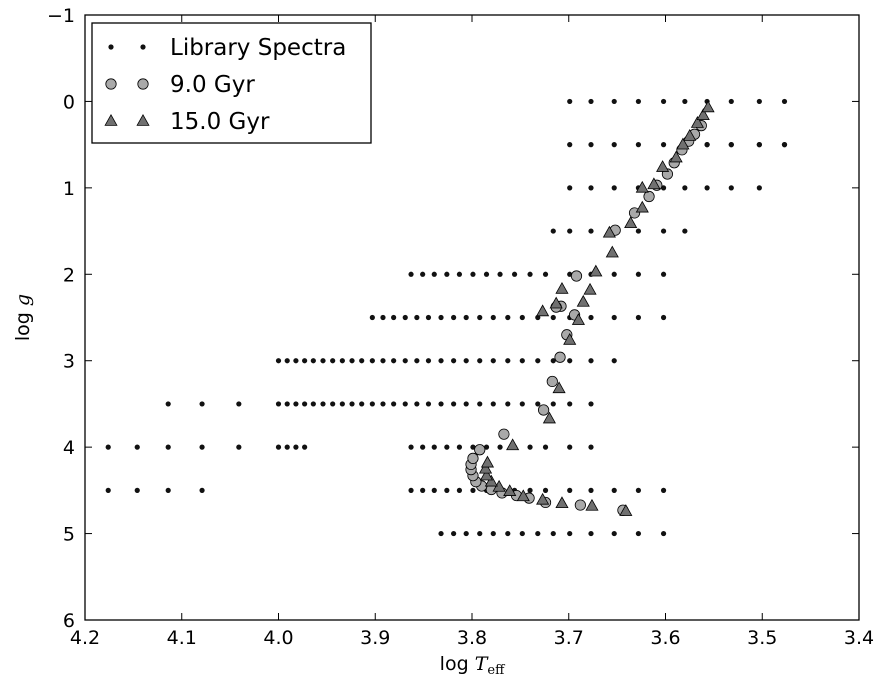 The height and width of the screenshot is (683, 880). I want to click on x-tick-label: 3.5, so click(762, 638).